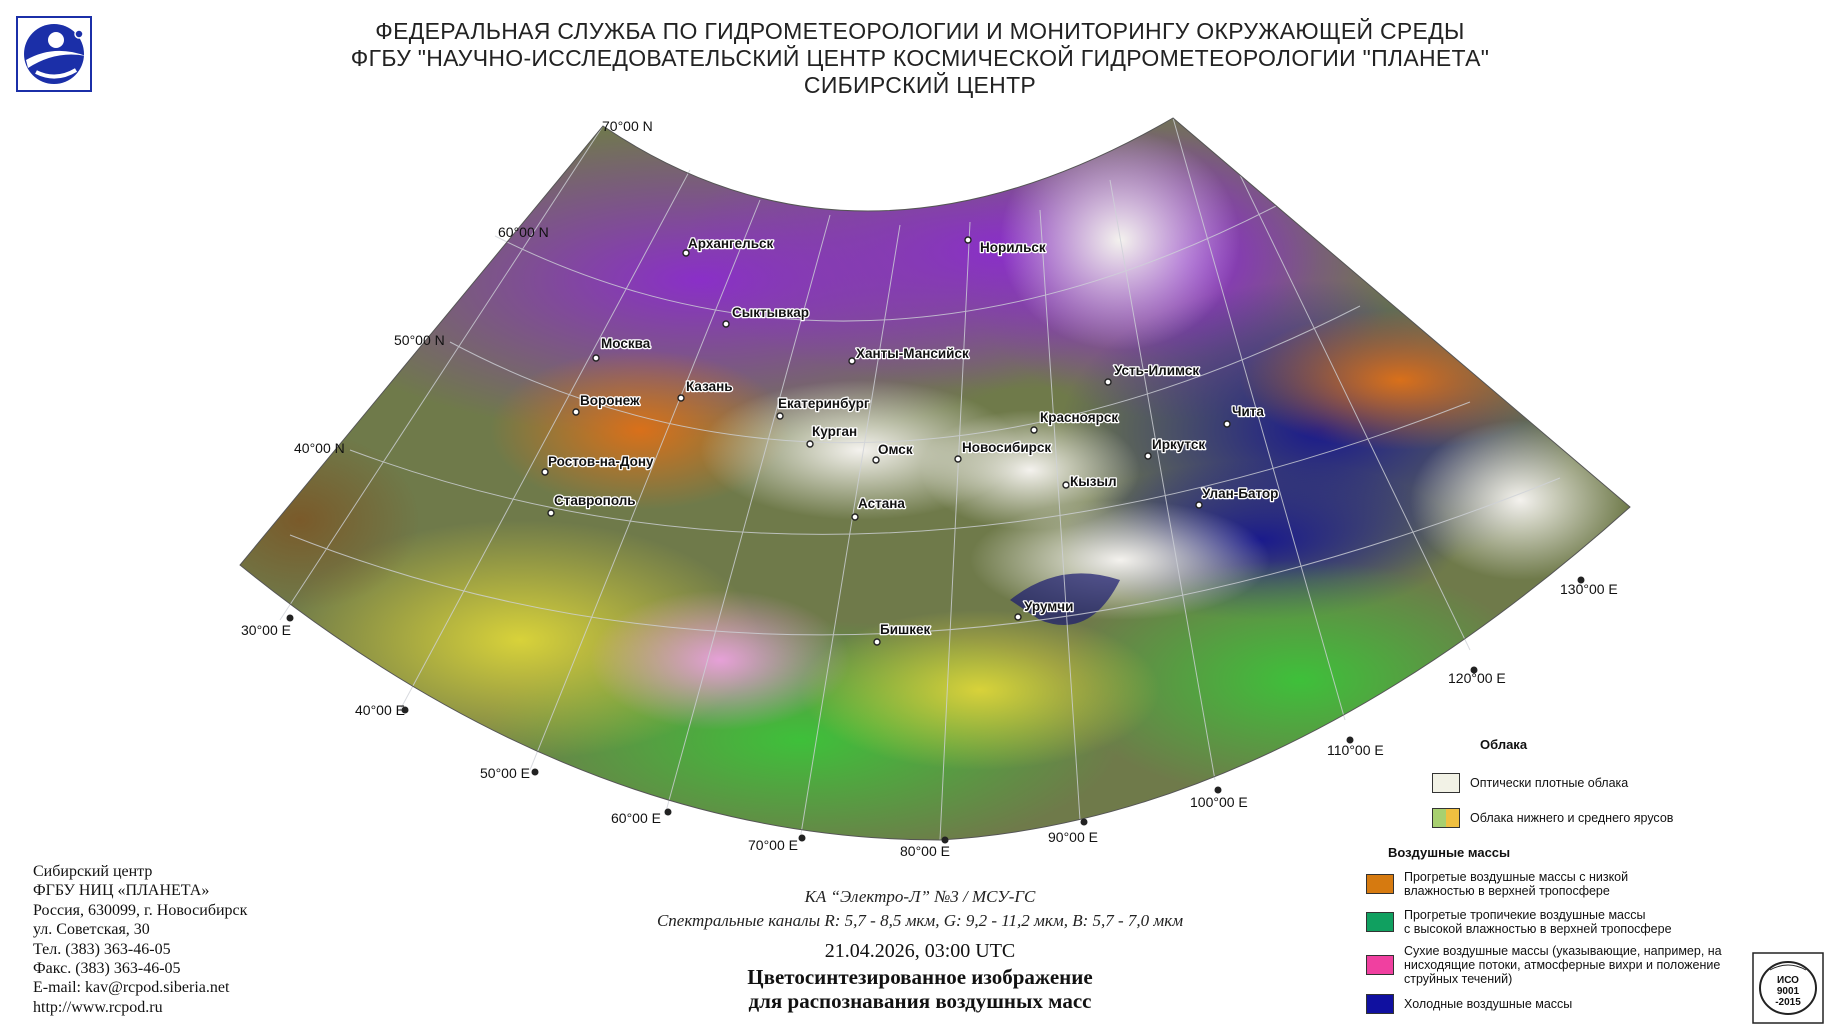  I want to click on iso-certification-badge: ИСО 9001 -2015, so click(1788, 988).